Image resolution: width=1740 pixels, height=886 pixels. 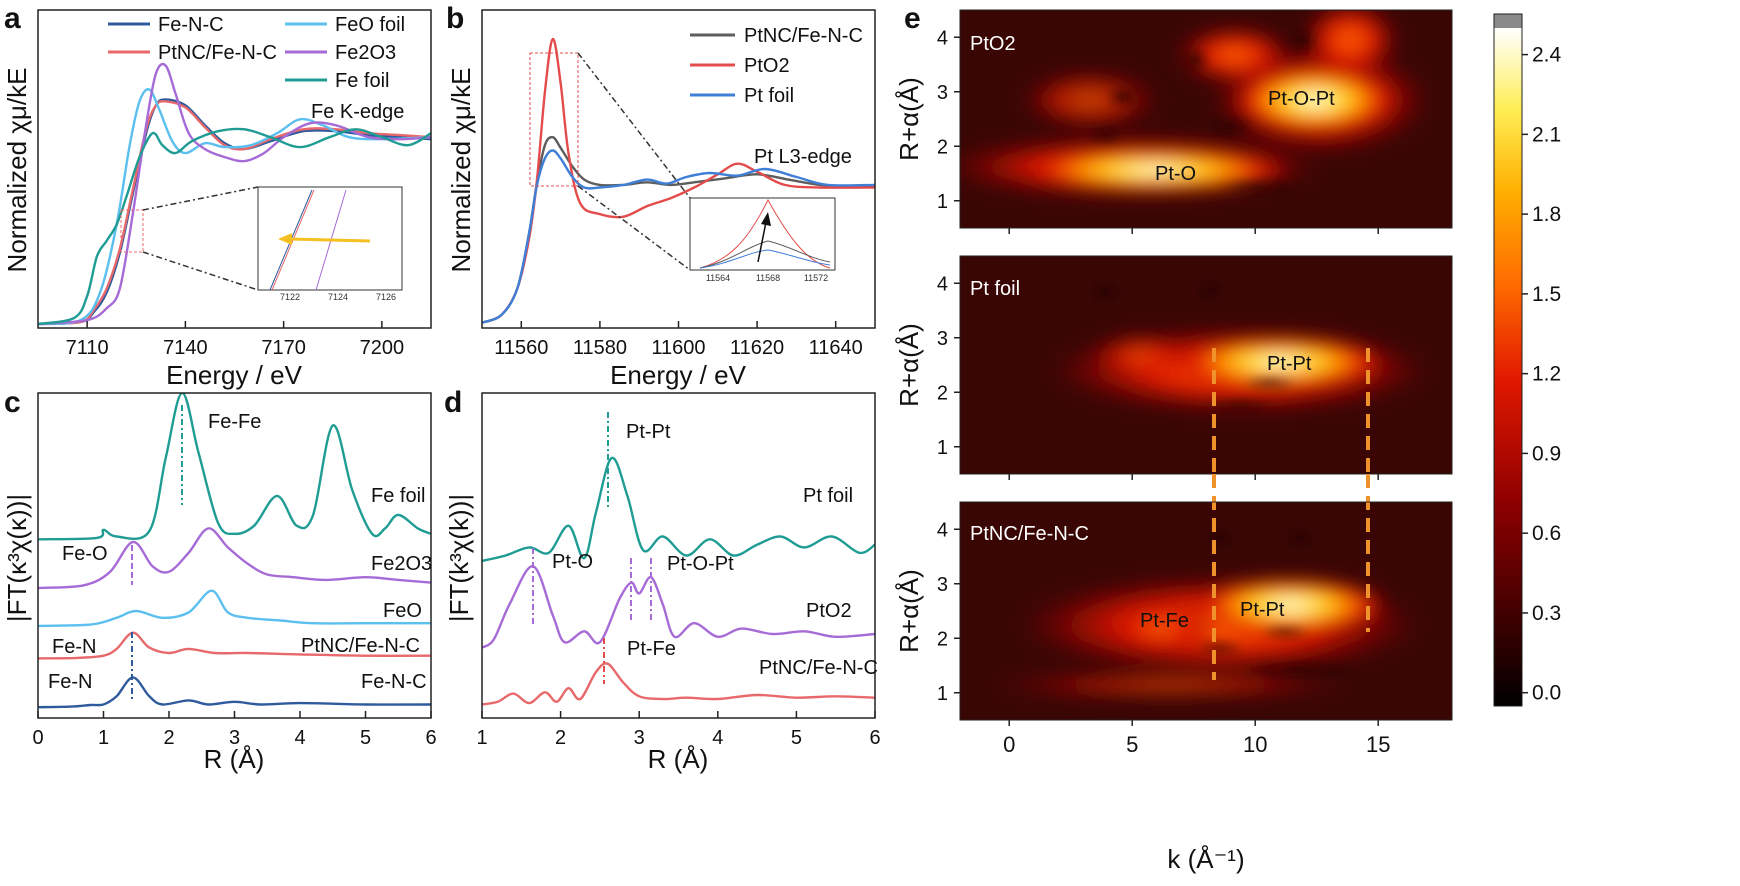 I want to click on panel-b-xtick-label-3: 11620, so click(x=757, y=348).